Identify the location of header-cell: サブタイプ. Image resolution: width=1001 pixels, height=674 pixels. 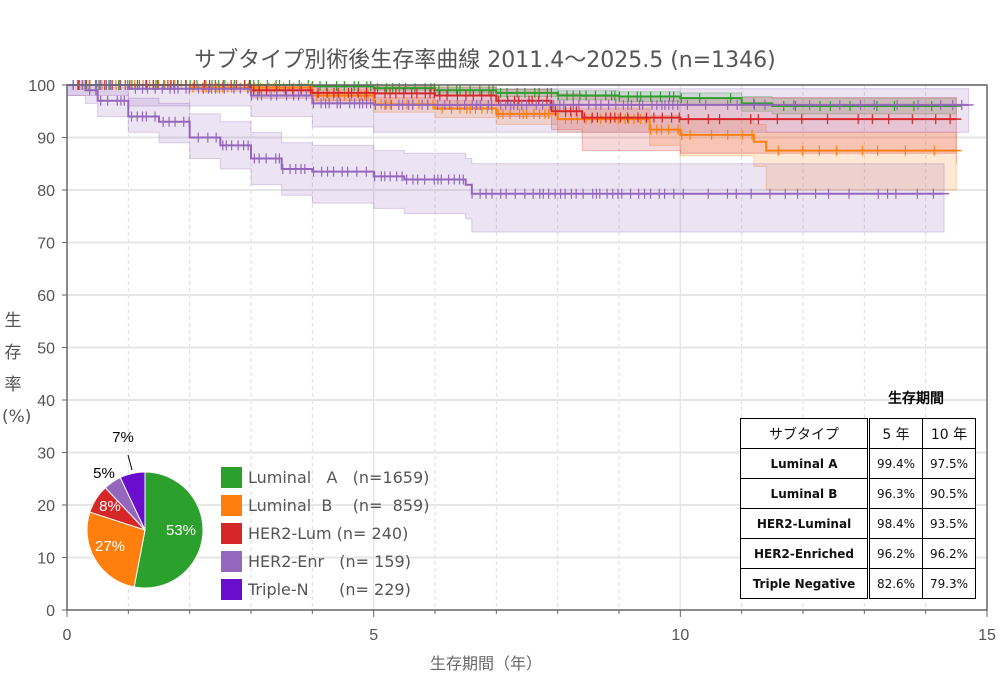
(805, 433).